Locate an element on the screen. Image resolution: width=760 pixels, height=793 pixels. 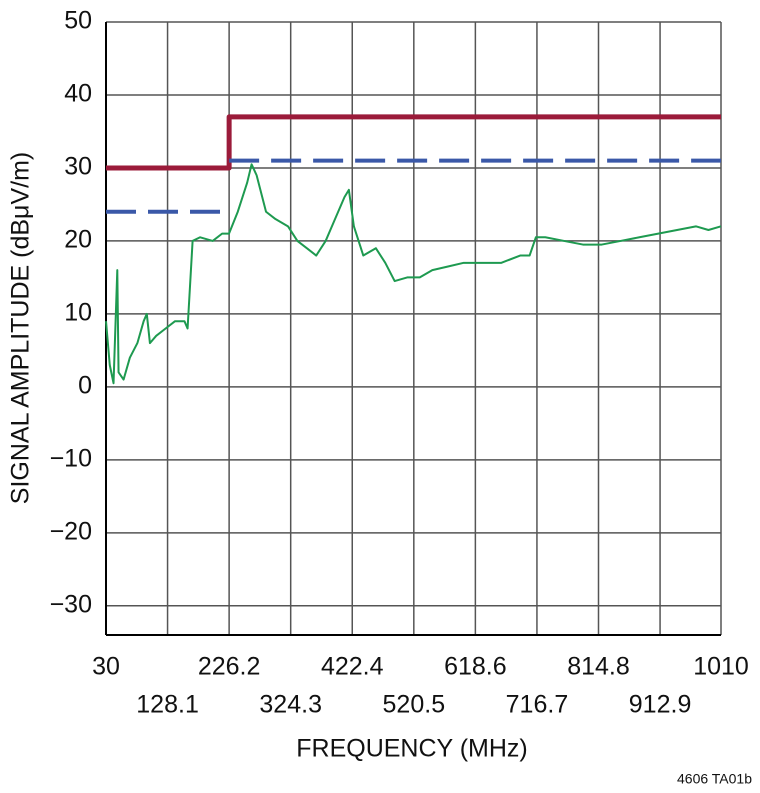
figure-note: 4606 TA01b is located at coordinates (714, 779).